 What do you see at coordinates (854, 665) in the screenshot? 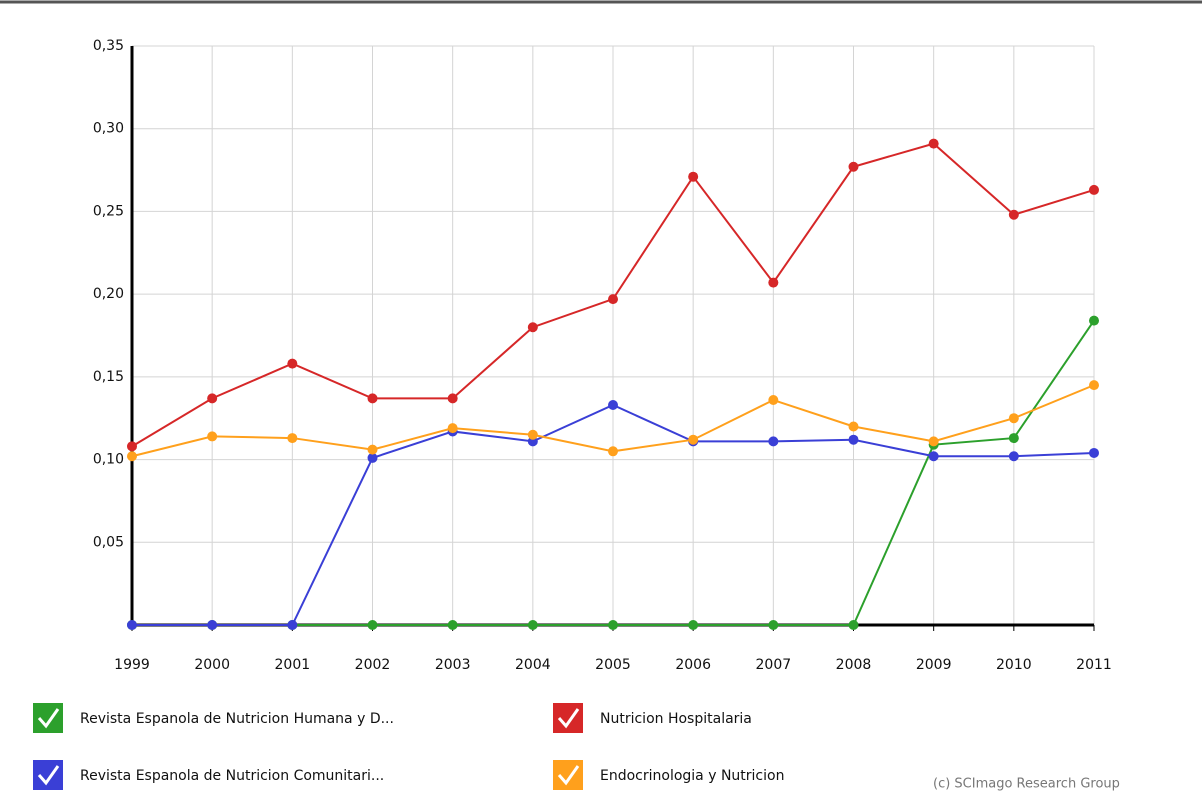
I see `x-tick-label: 2008` at bounding box center [854, 665].